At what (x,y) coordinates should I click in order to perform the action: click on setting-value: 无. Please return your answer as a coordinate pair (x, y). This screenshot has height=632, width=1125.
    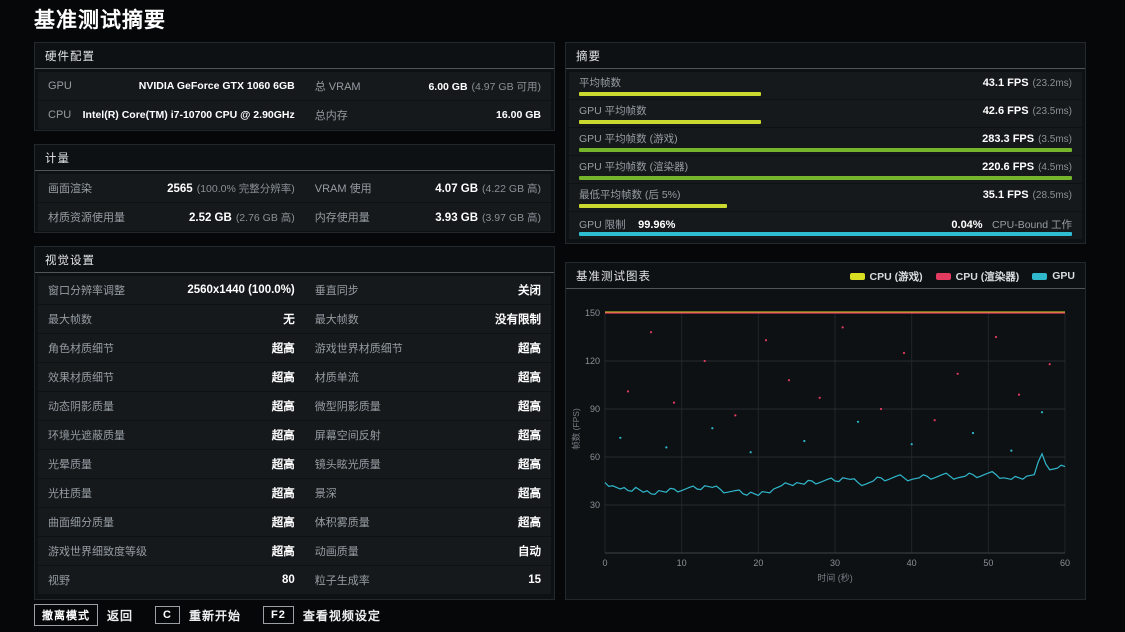
    Looking at the image, I should click on (289, 320).